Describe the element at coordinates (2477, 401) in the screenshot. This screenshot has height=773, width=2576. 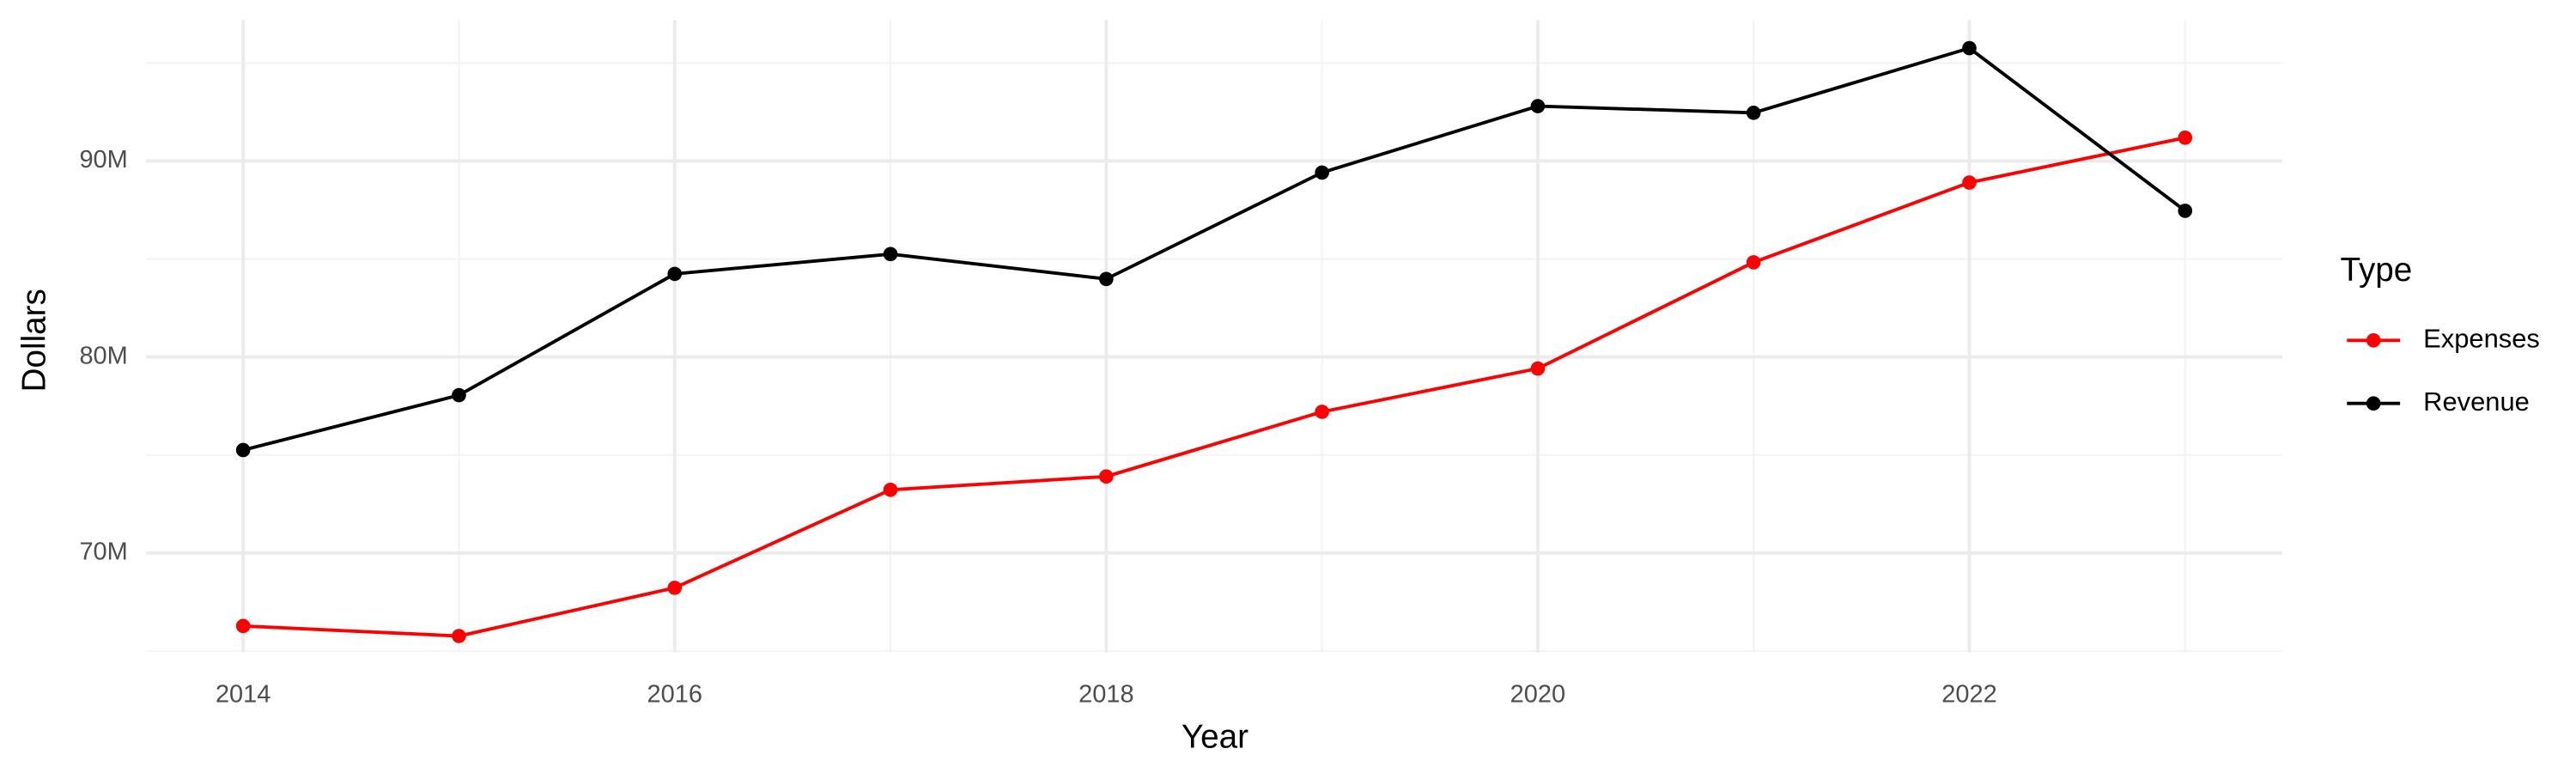
I see `legend-label: Revenue` at that location.